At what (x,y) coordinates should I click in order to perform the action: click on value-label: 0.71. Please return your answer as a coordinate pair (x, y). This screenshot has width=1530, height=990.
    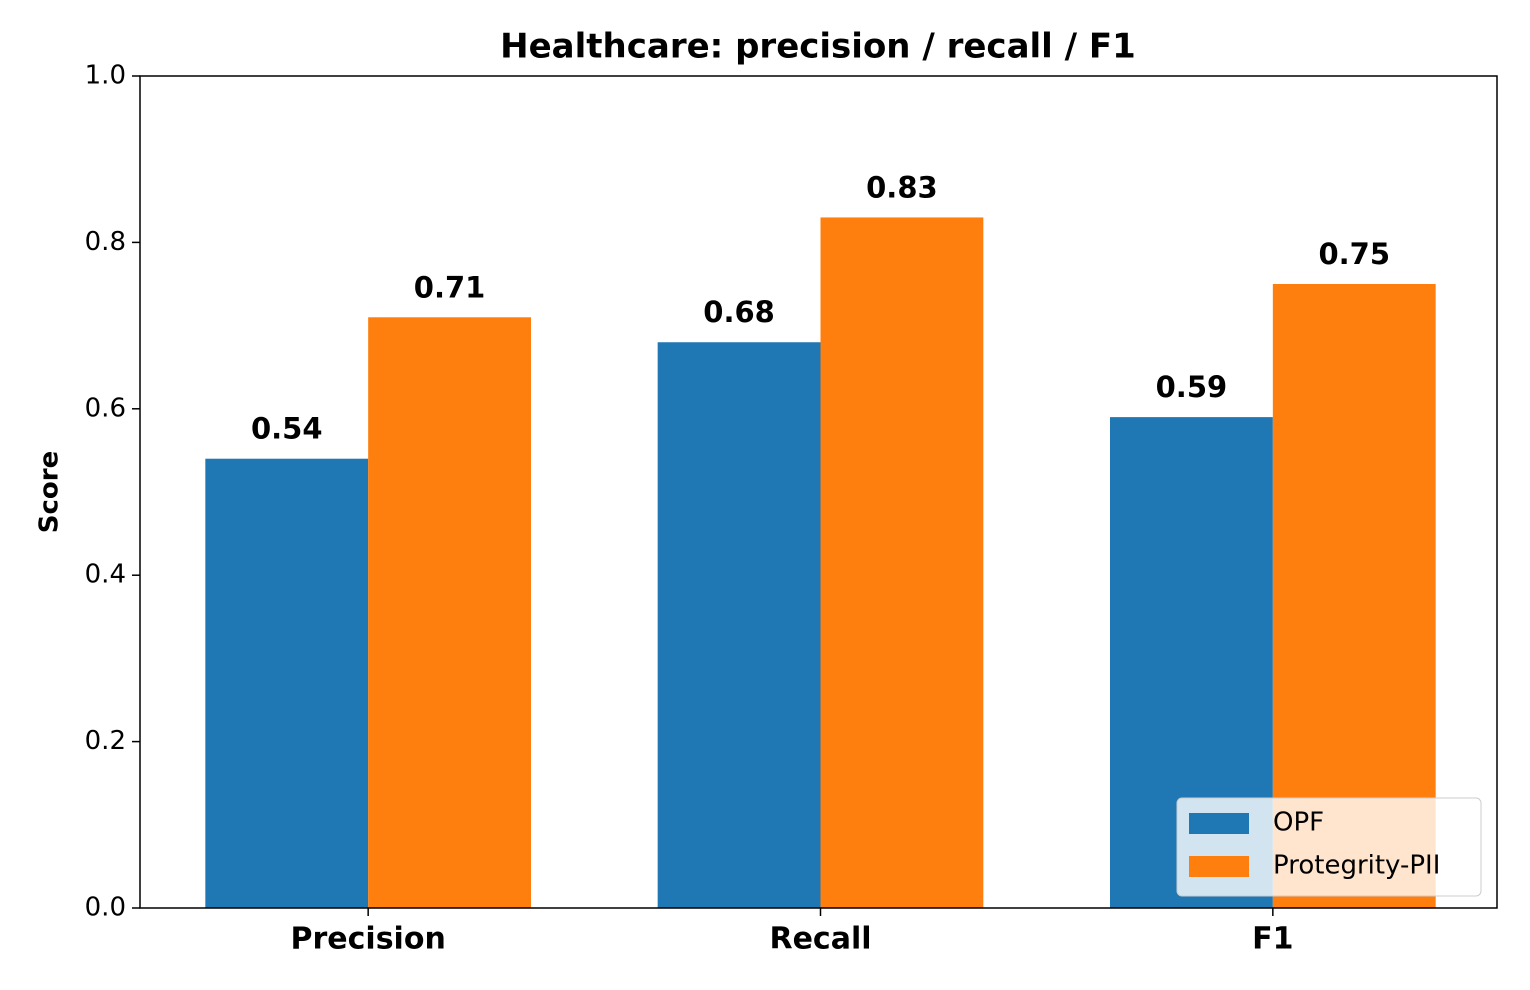
    Looking at the image, I should click on (450, 287).